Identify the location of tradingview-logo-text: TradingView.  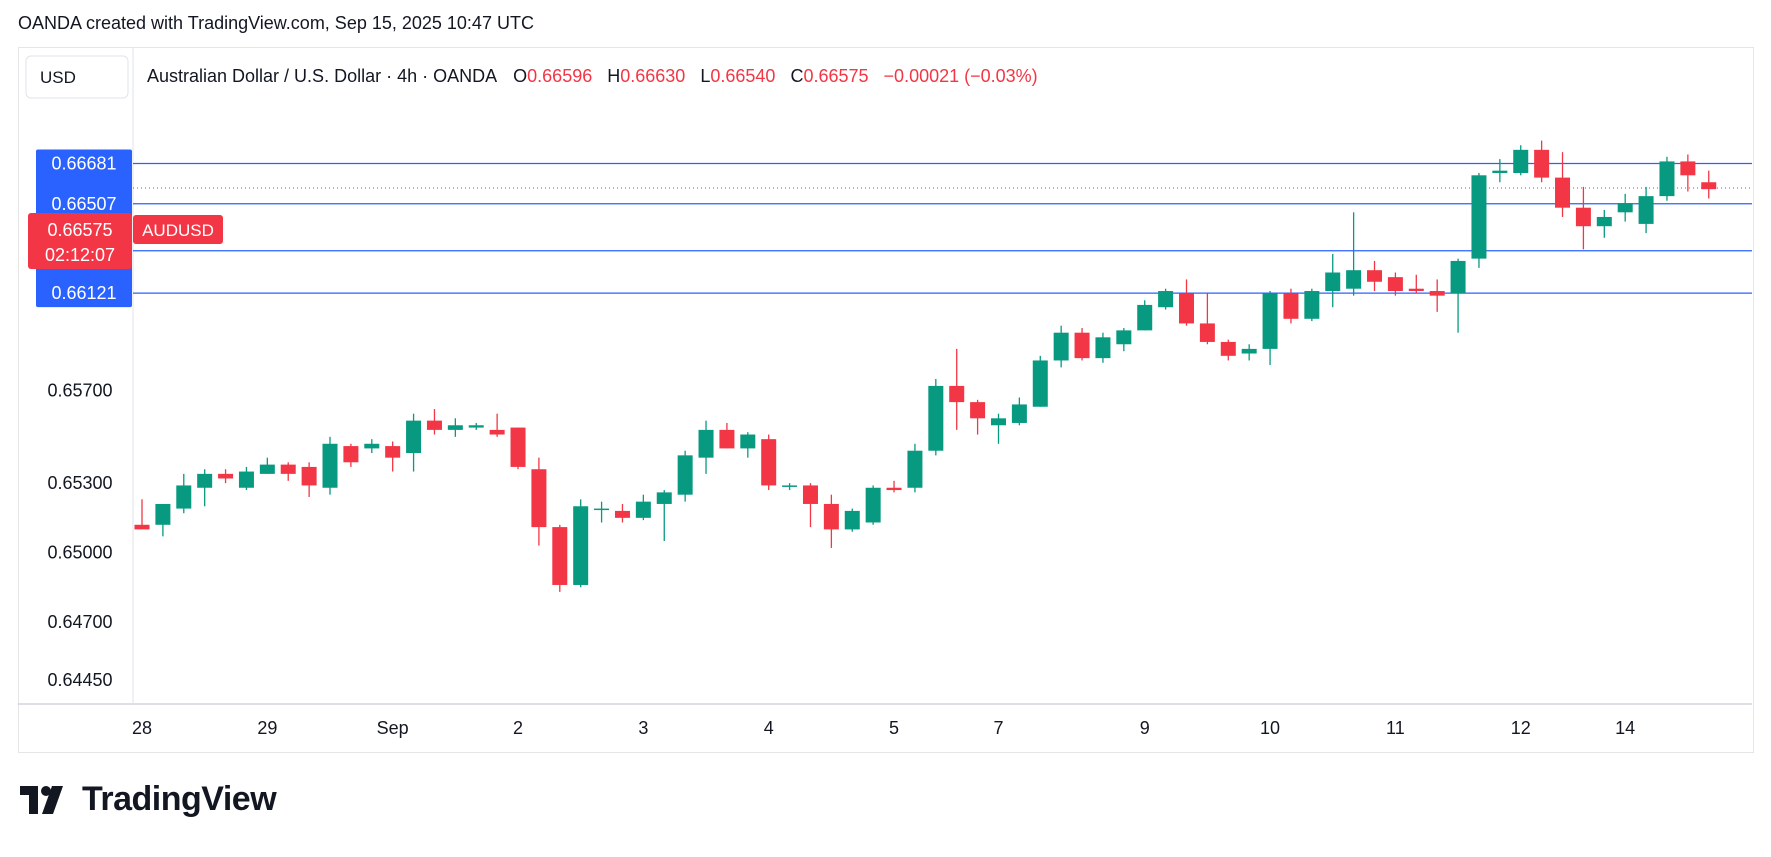
(179, 799).